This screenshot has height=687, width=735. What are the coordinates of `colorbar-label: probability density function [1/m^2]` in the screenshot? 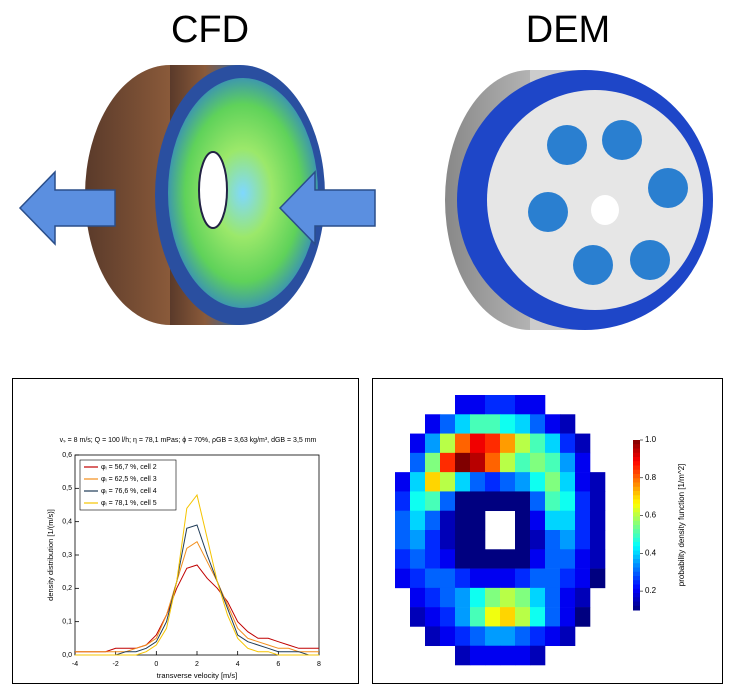 It's located at (681, 525).